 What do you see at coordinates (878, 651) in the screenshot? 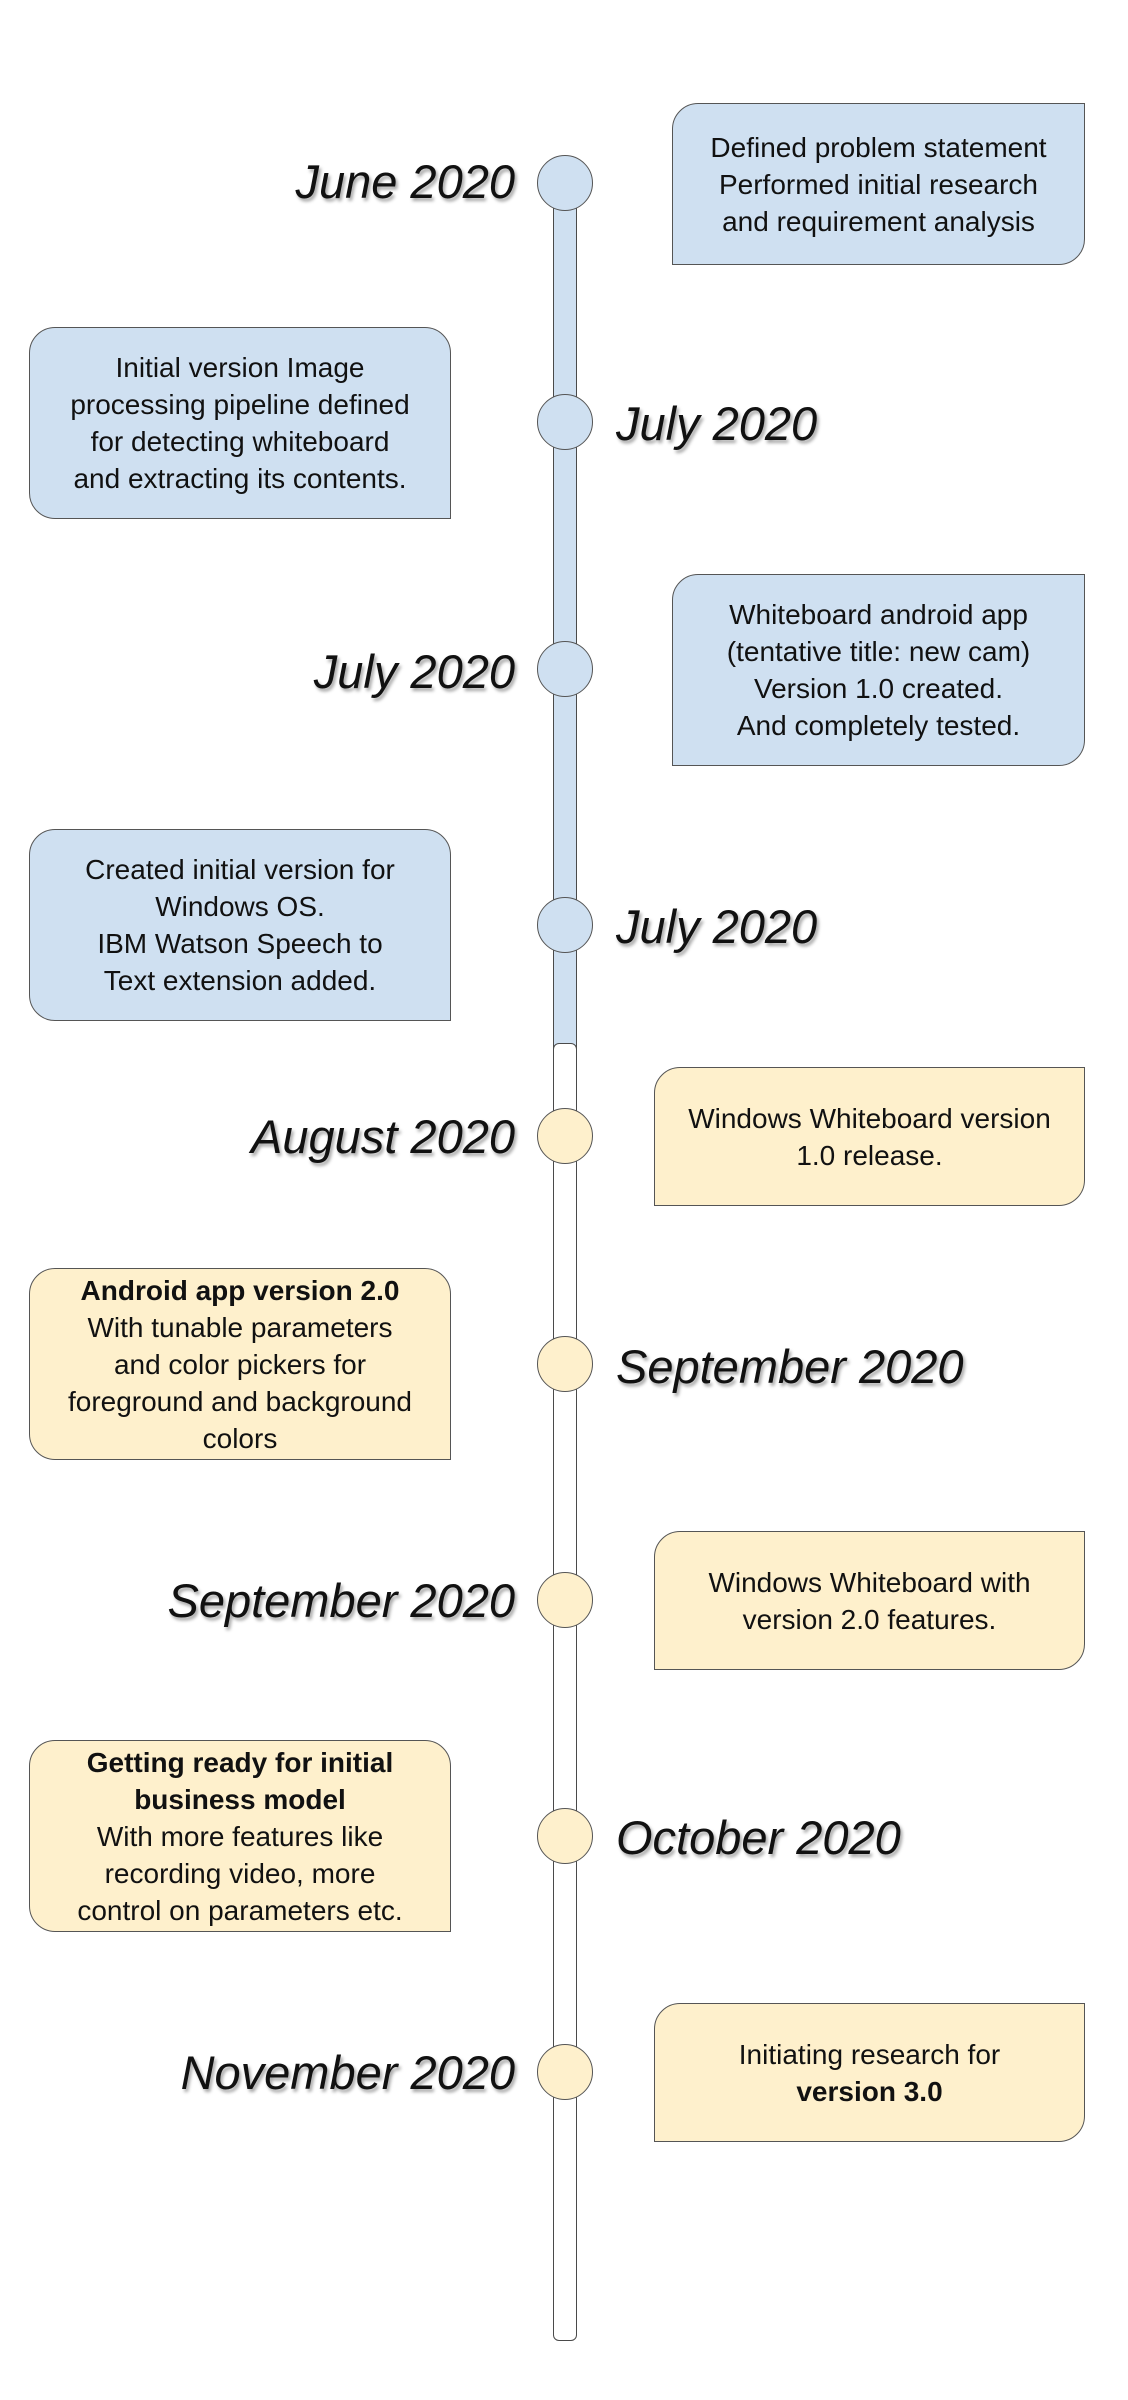
I see `milestone-line: (tentative title: new cam)` at bounding box center [878, 651].